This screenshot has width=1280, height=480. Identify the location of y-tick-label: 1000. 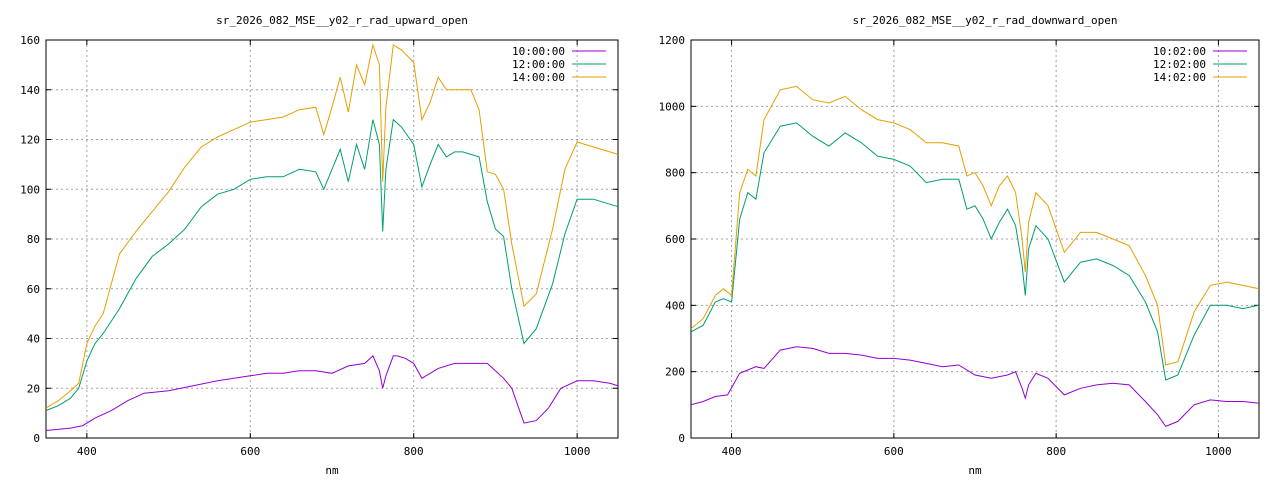
(672, 106).